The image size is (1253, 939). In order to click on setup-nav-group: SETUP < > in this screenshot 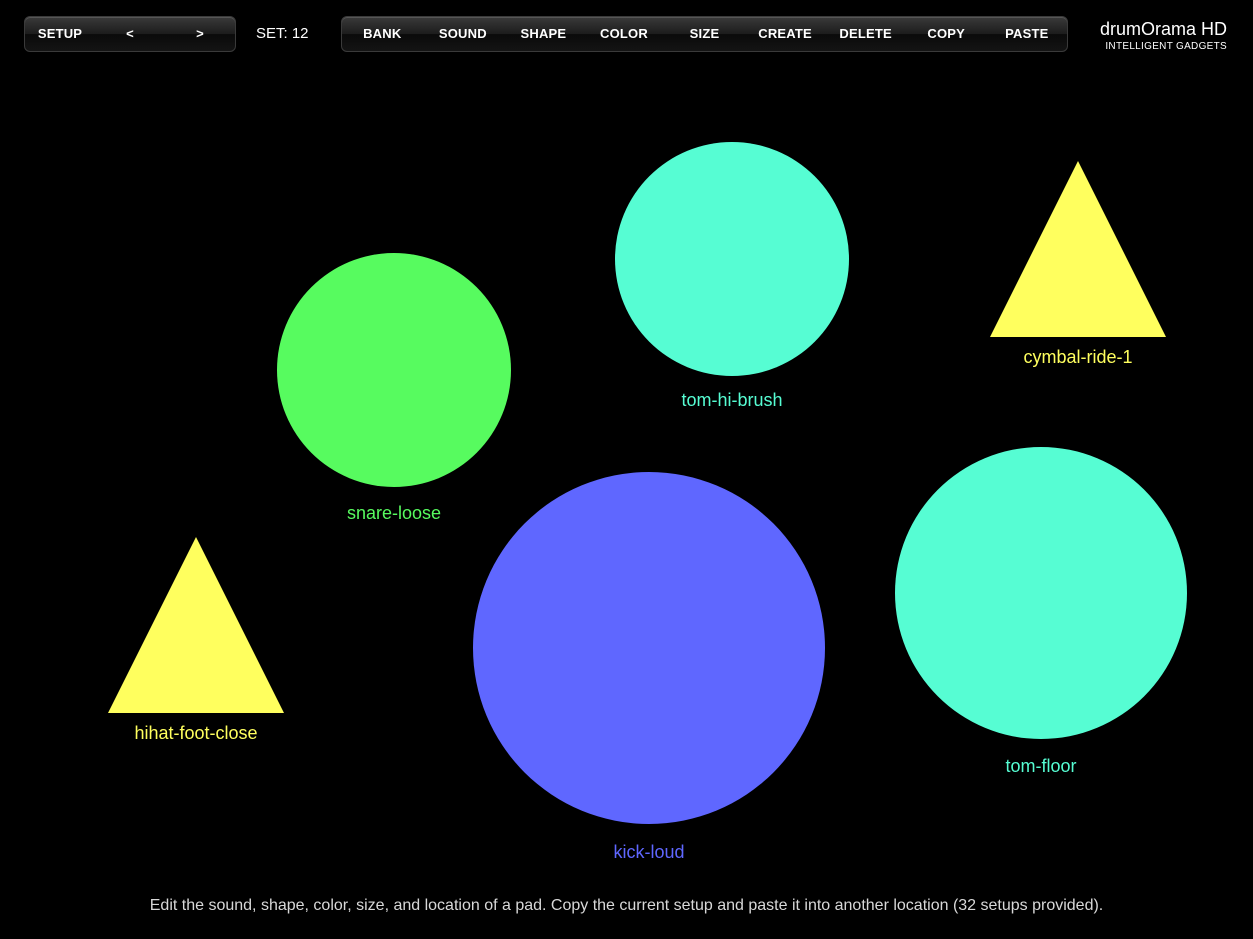, I will do `click(130, 34)`.